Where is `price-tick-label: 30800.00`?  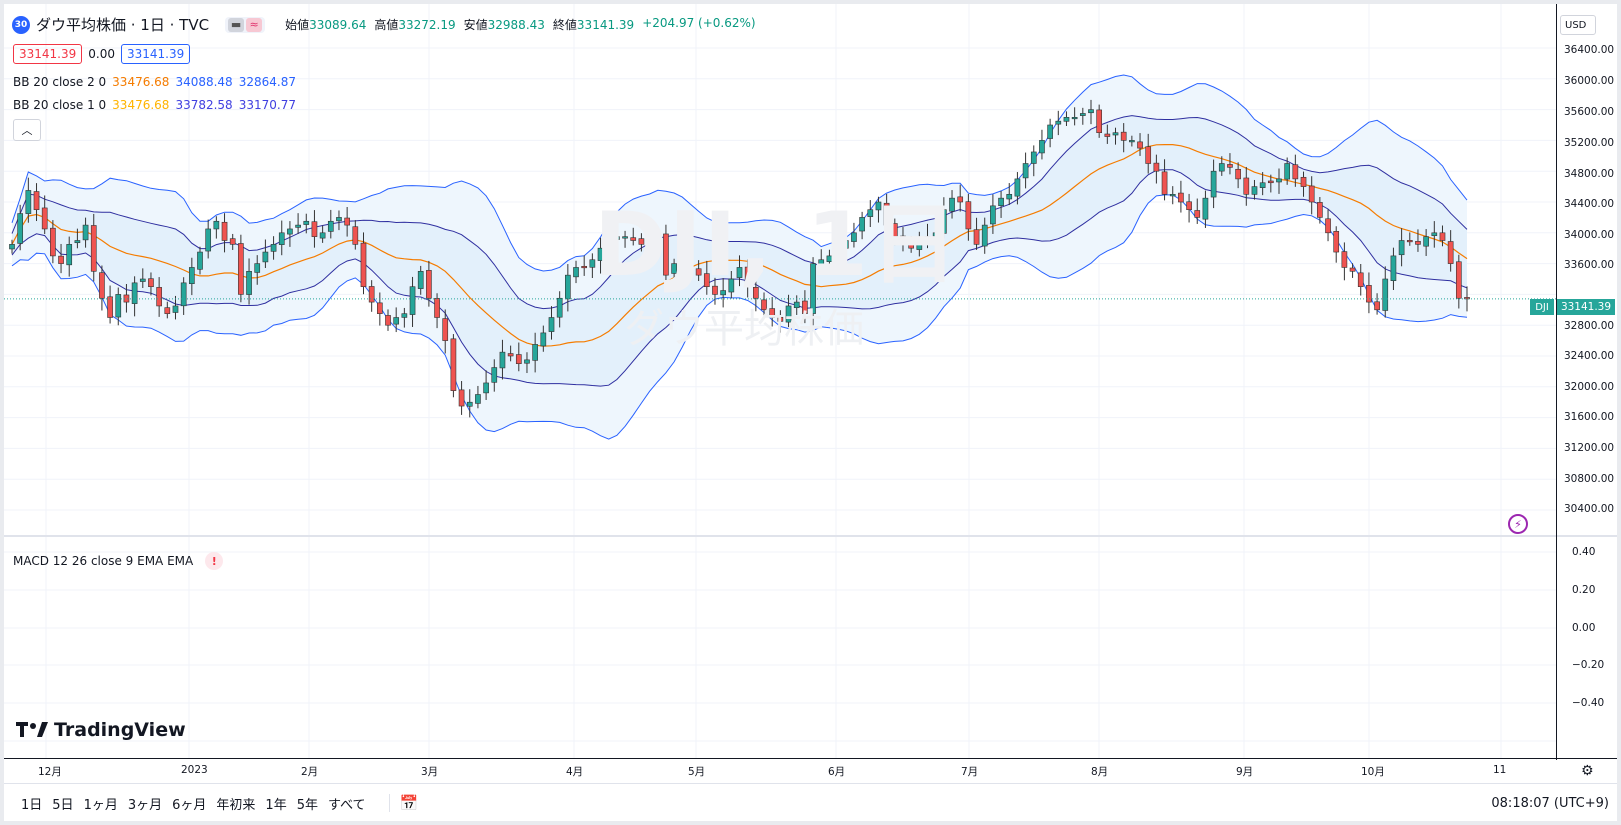
price-tick-label: 30800.00 is located at coordinates (1589, 479).